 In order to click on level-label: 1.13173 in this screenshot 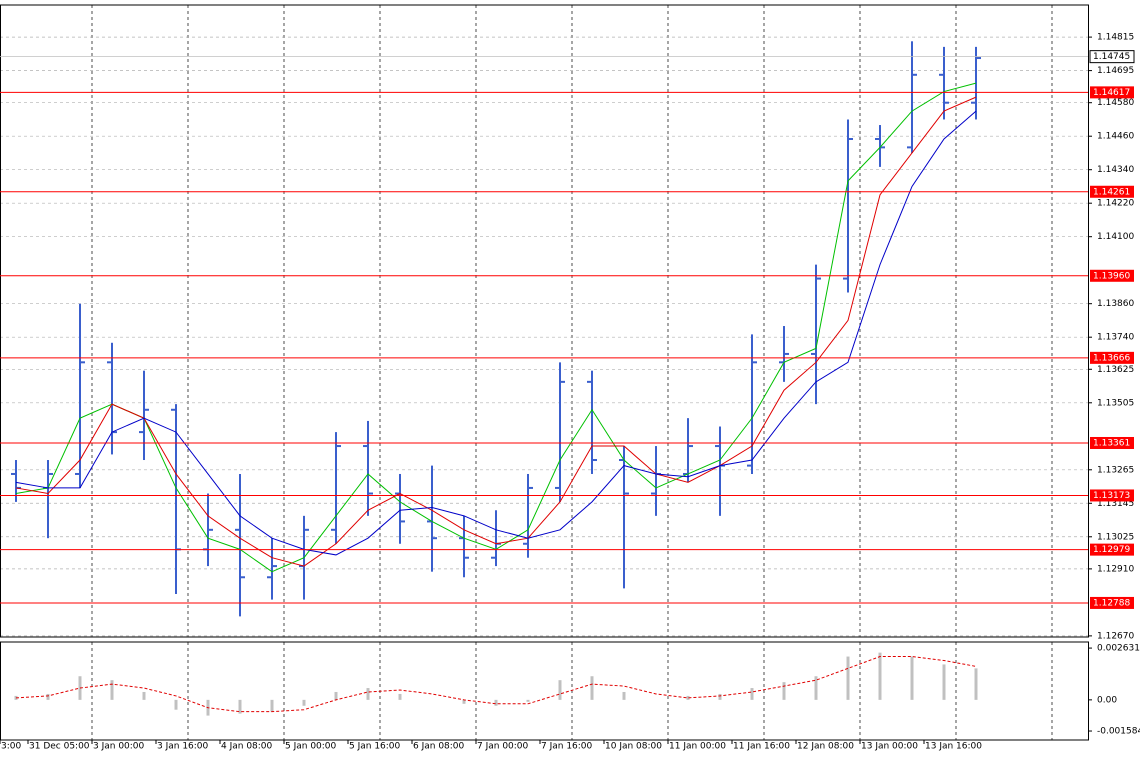, I will do `click(1111, 496)`.